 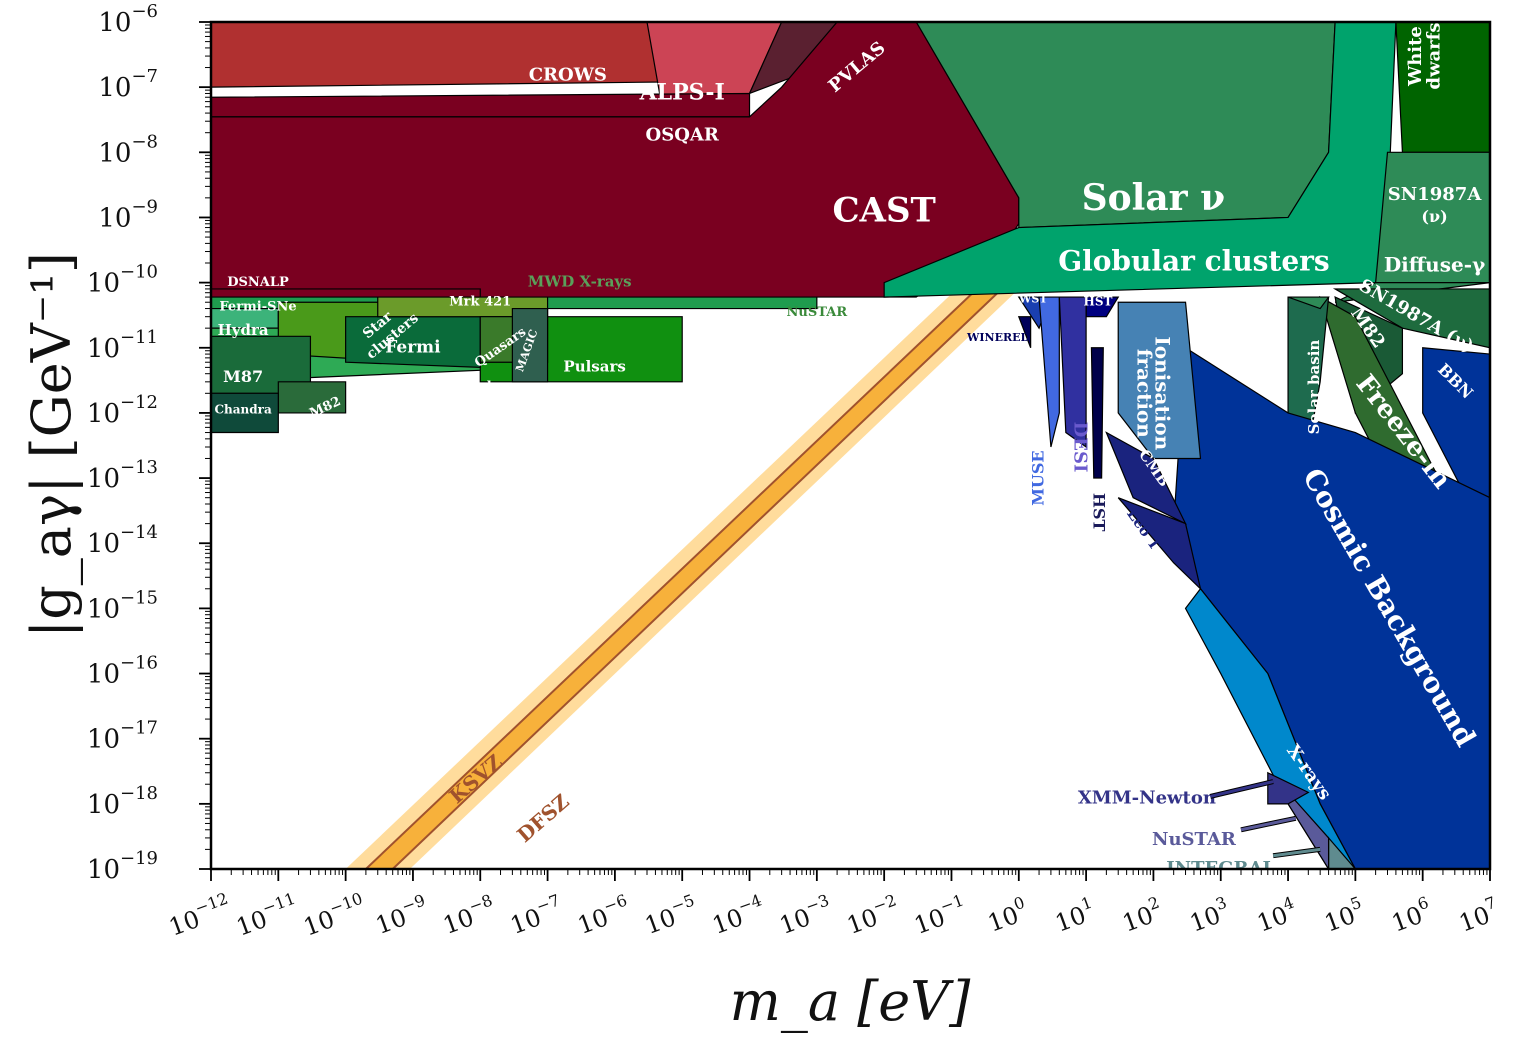 What do you see at coordinates (1435, 194) in the screenshot?
I see `label-sn1987a: SN1987A` at bounding box center [1435, 194].